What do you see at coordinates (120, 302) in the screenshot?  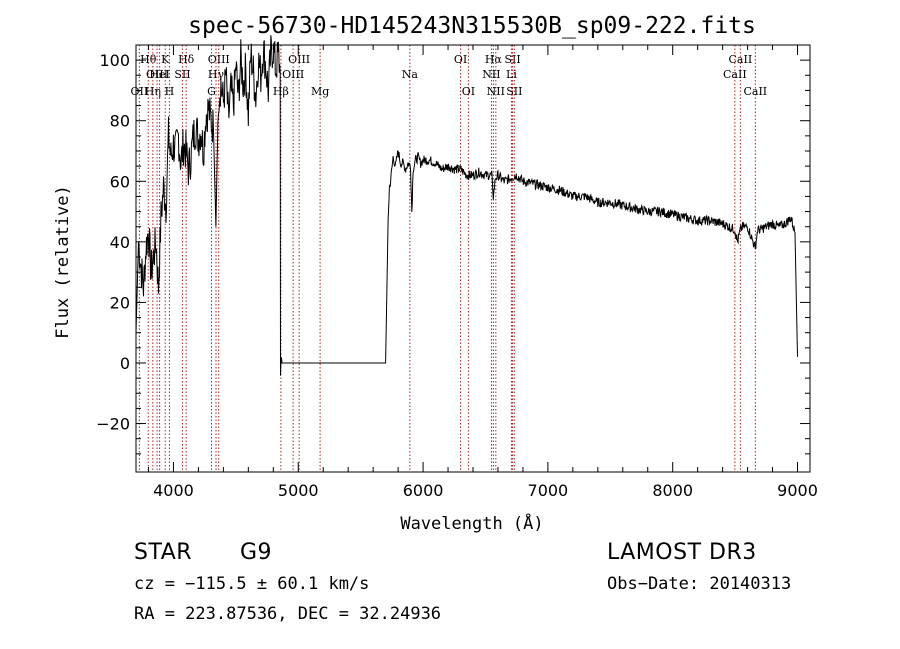 I see `y-tick-label: 20` at bounding box center [120, 302].